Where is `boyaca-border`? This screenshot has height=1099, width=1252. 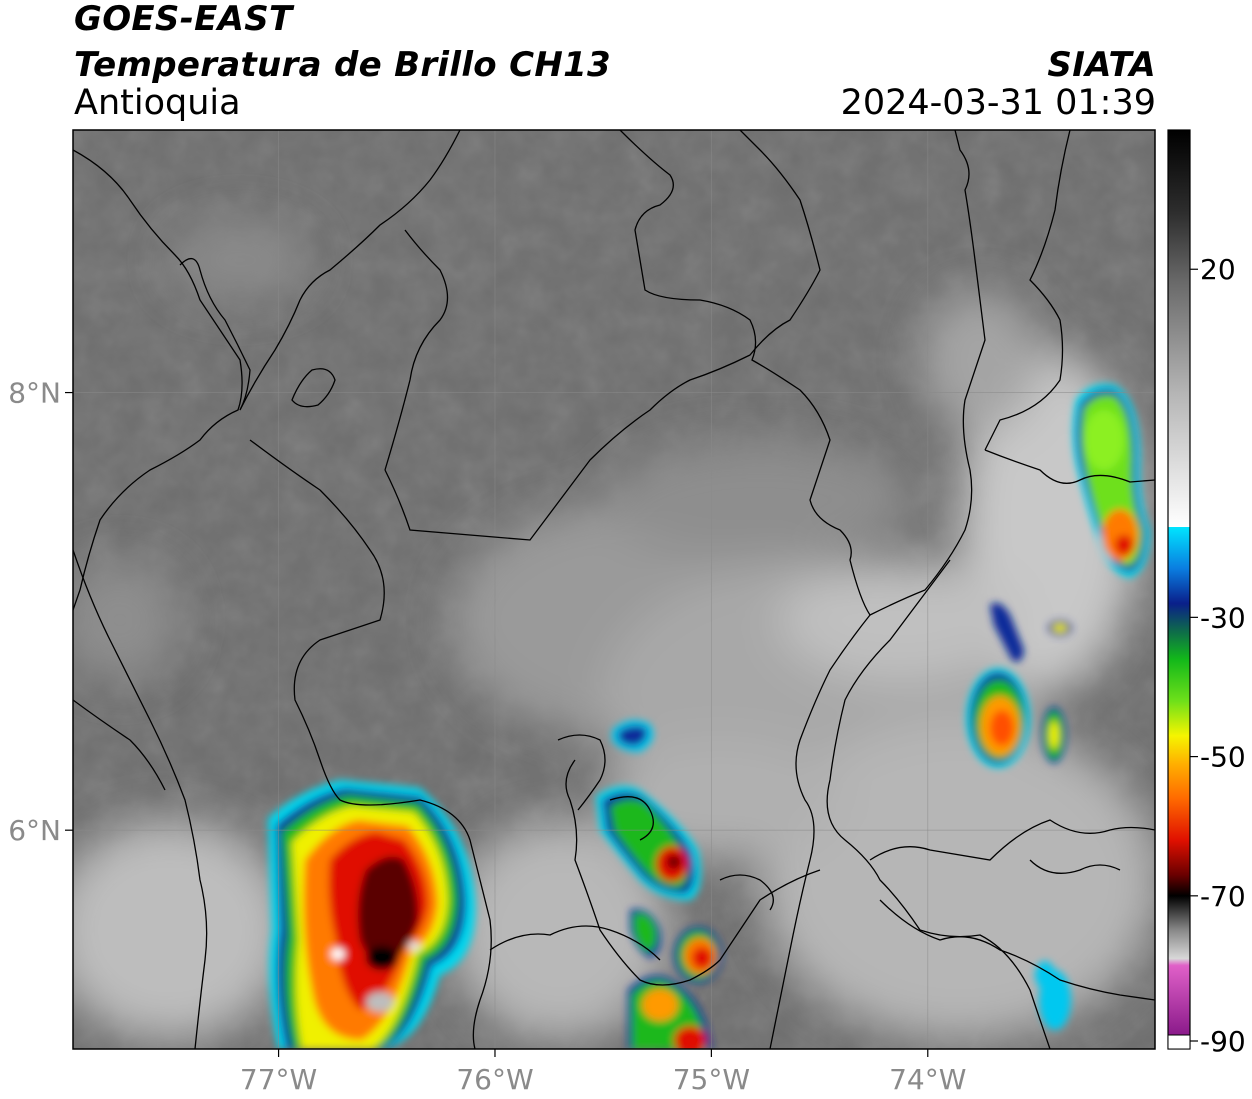
boyaca-border is located at coordinates (1012, 840).